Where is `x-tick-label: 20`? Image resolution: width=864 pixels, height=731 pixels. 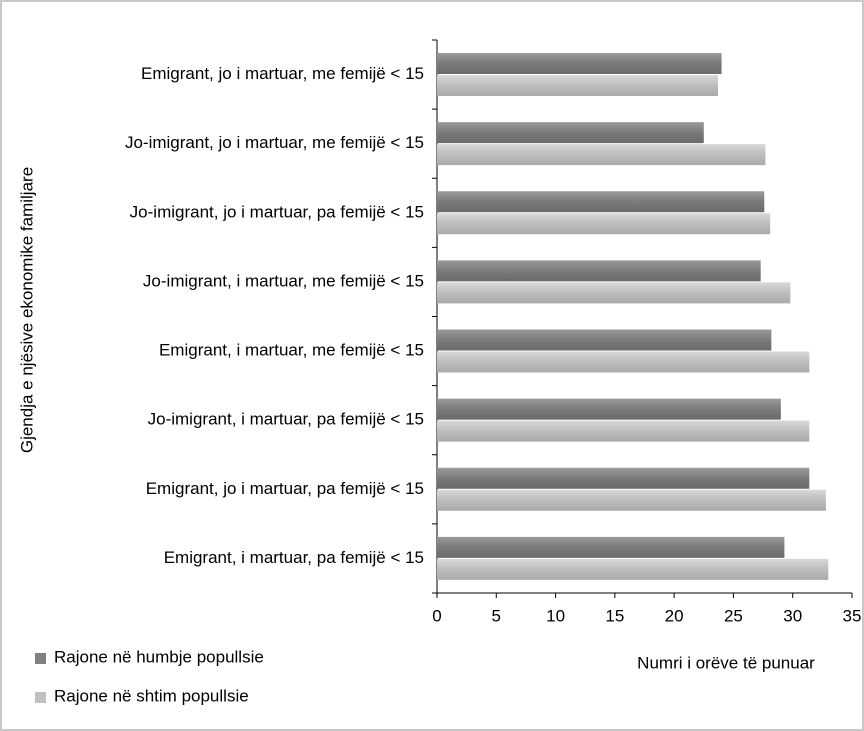
x-tick-label: 20 is located at coordinates (674, 615).